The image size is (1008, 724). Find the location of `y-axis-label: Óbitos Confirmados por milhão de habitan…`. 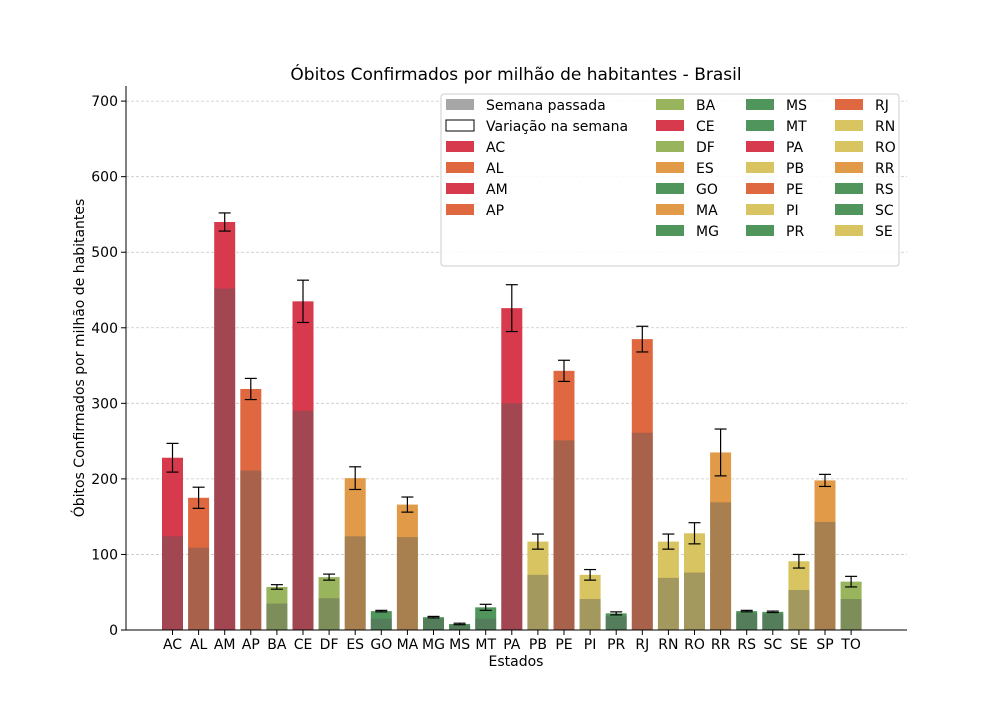

y-axis-label: Óbitos Confirmados por milhão de habitan… is located at coordinates (79, 358).